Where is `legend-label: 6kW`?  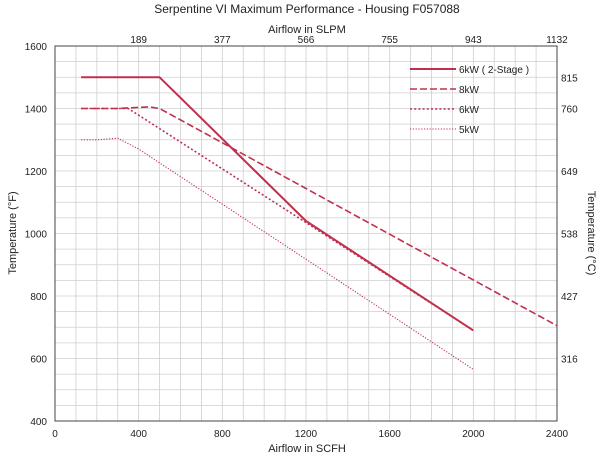
legend-label: 6kW is located at coordinates (469, 110).